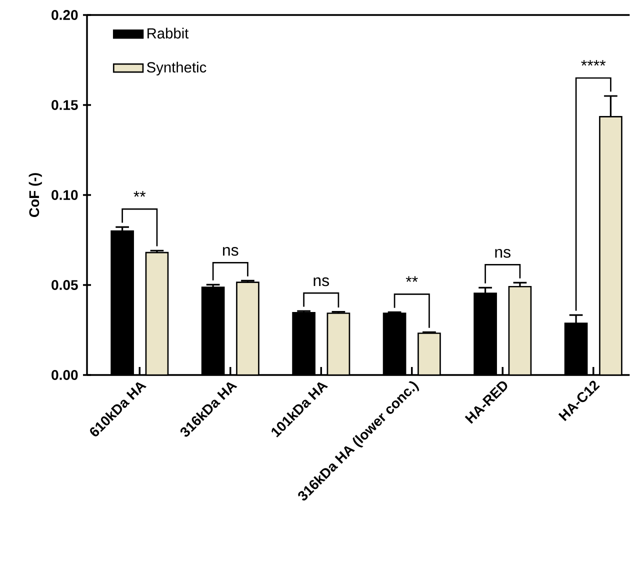 The width and height of the screenshot is (632, 572). Describe the element at coordinates (593, 63) in the screenshot. I see `annotation: ****` at that location.